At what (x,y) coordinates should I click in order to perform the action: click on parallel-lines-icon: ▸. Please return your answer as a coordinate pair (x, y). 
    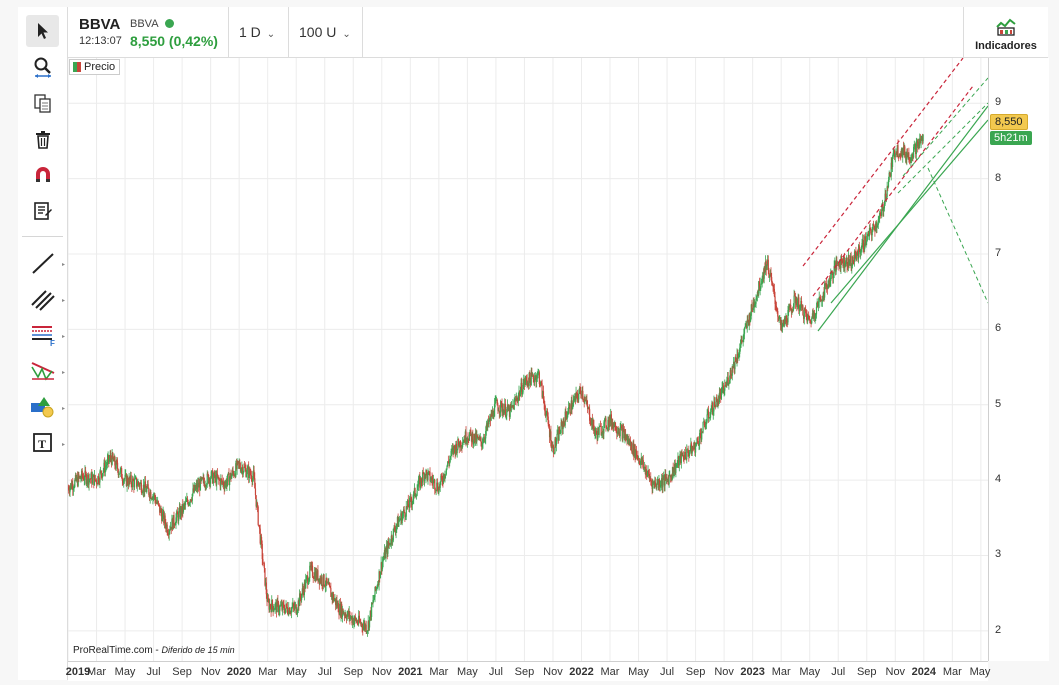
    Looking at the image, I should click on (45, 299).